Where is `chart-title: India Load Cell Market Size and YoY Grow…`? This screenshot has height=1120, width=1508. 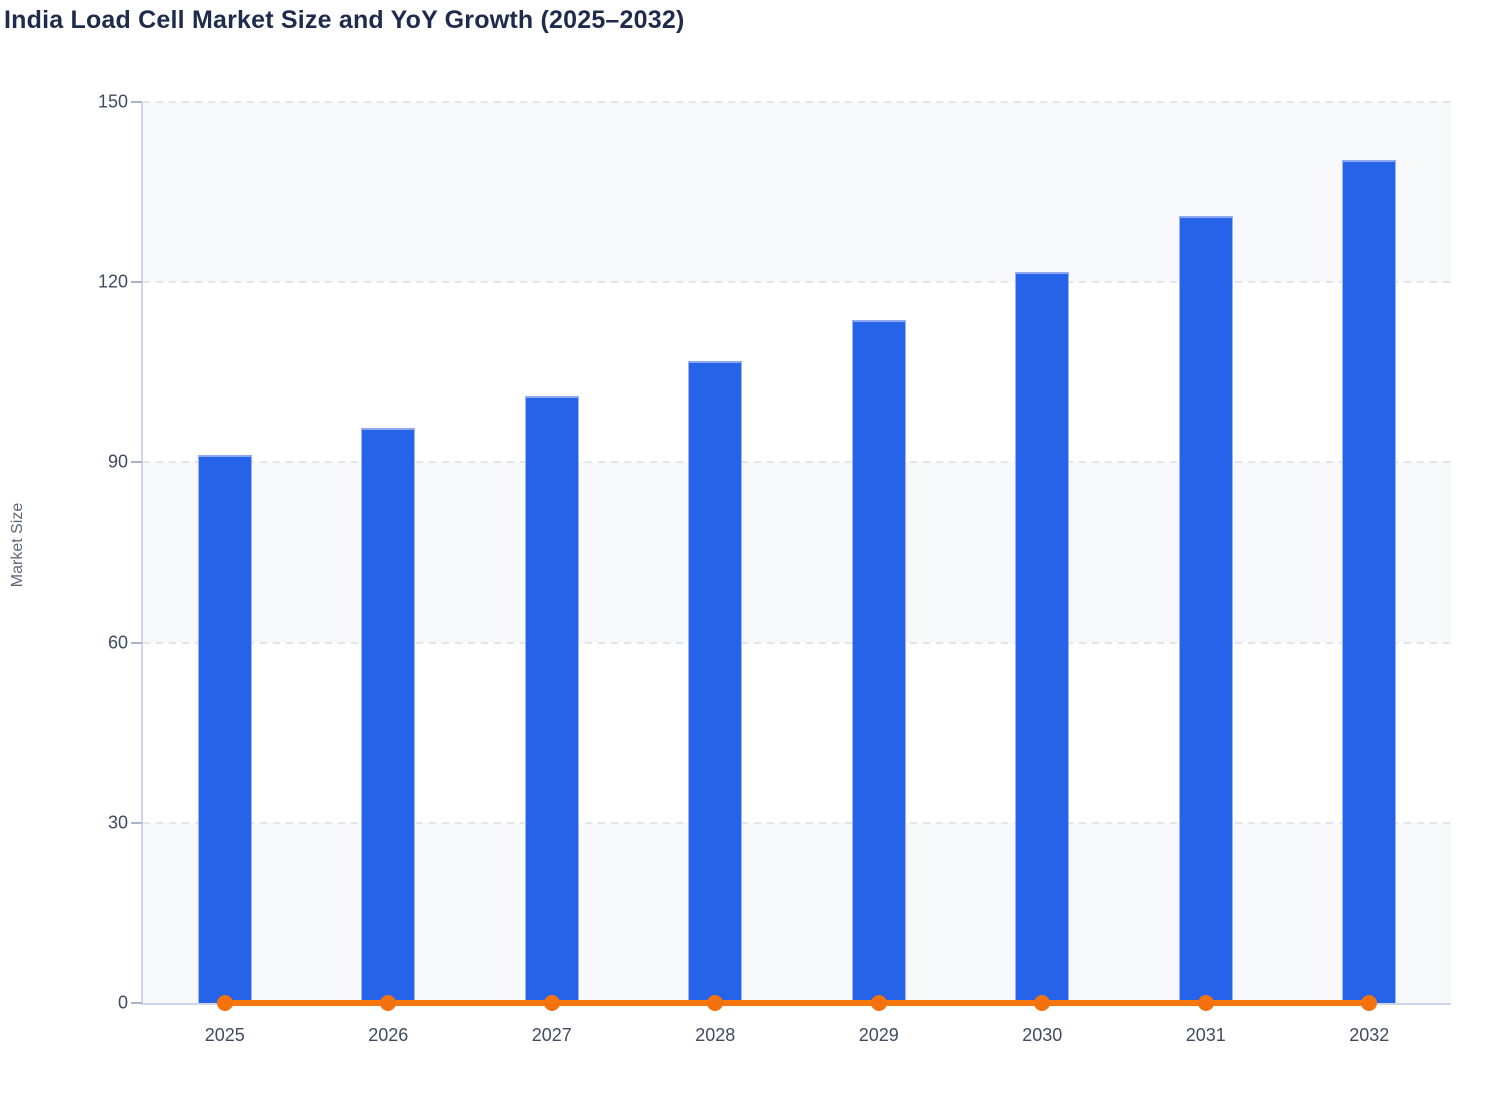
chart-title: India Load Cell Market Size and YoY Grow… is located at coordinates (344, 20).